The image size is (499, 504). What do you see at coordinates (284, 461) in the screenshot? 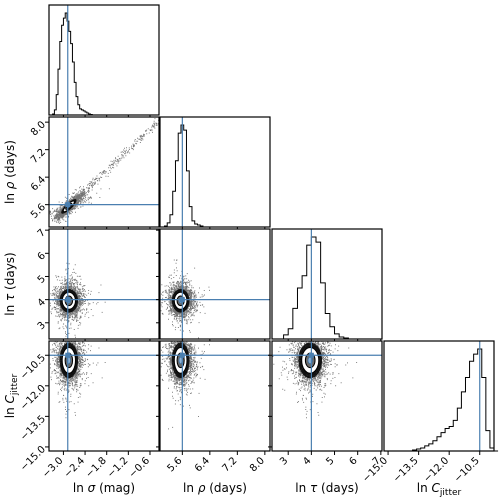
I see `x-tick-label: 3` at bounding box center [284, 461].